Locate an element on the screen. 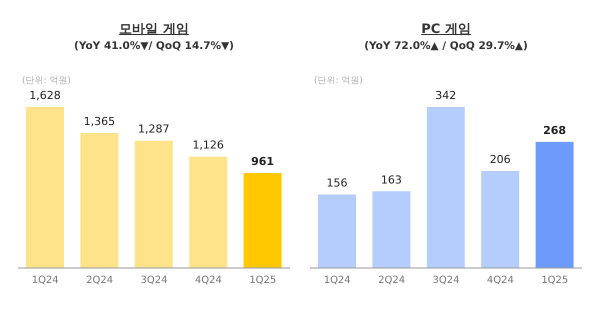  chart-subtitle: (YoY 41.0%▼/ QoQ 14.7%▼) is located at coordinates (154, 46).